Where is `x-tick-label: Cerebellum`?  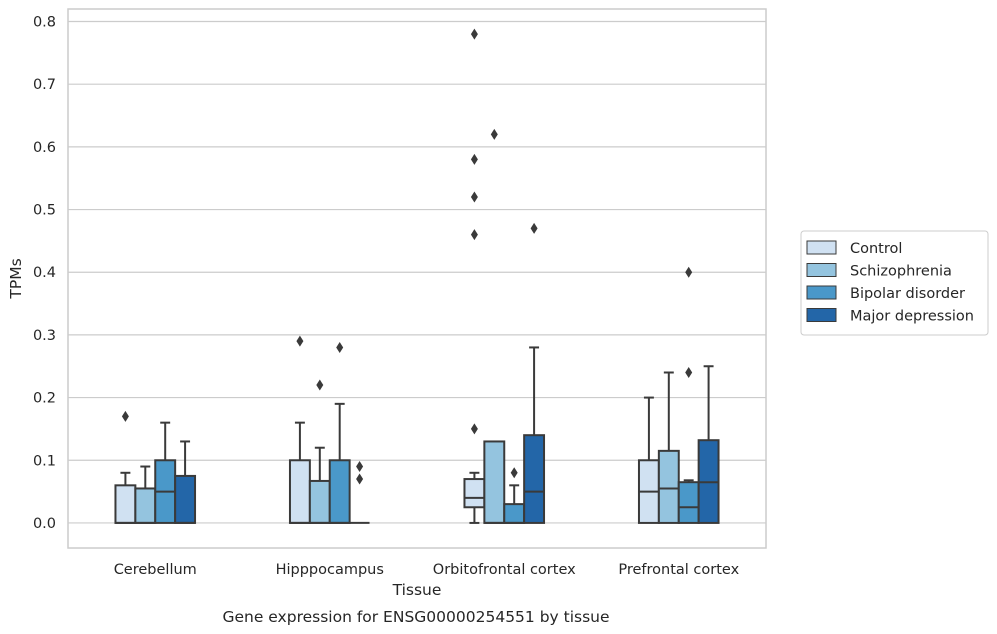
x-tick-label: Cerebellum is located at coordinates (155, 570).